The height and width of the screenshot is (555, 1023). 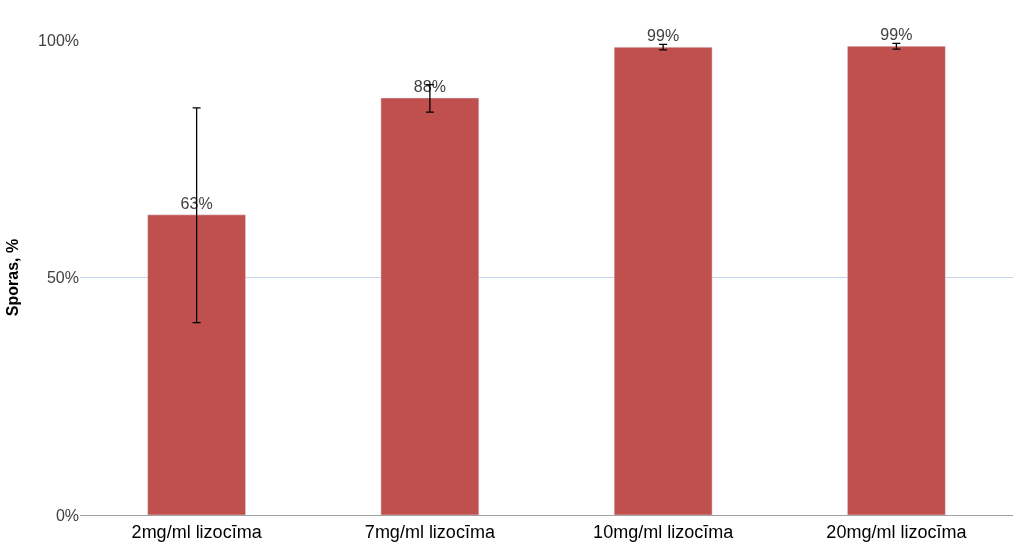 I want to click on x-tick-label: 10mg/ml lizocīma, so click(x=664, y=531).